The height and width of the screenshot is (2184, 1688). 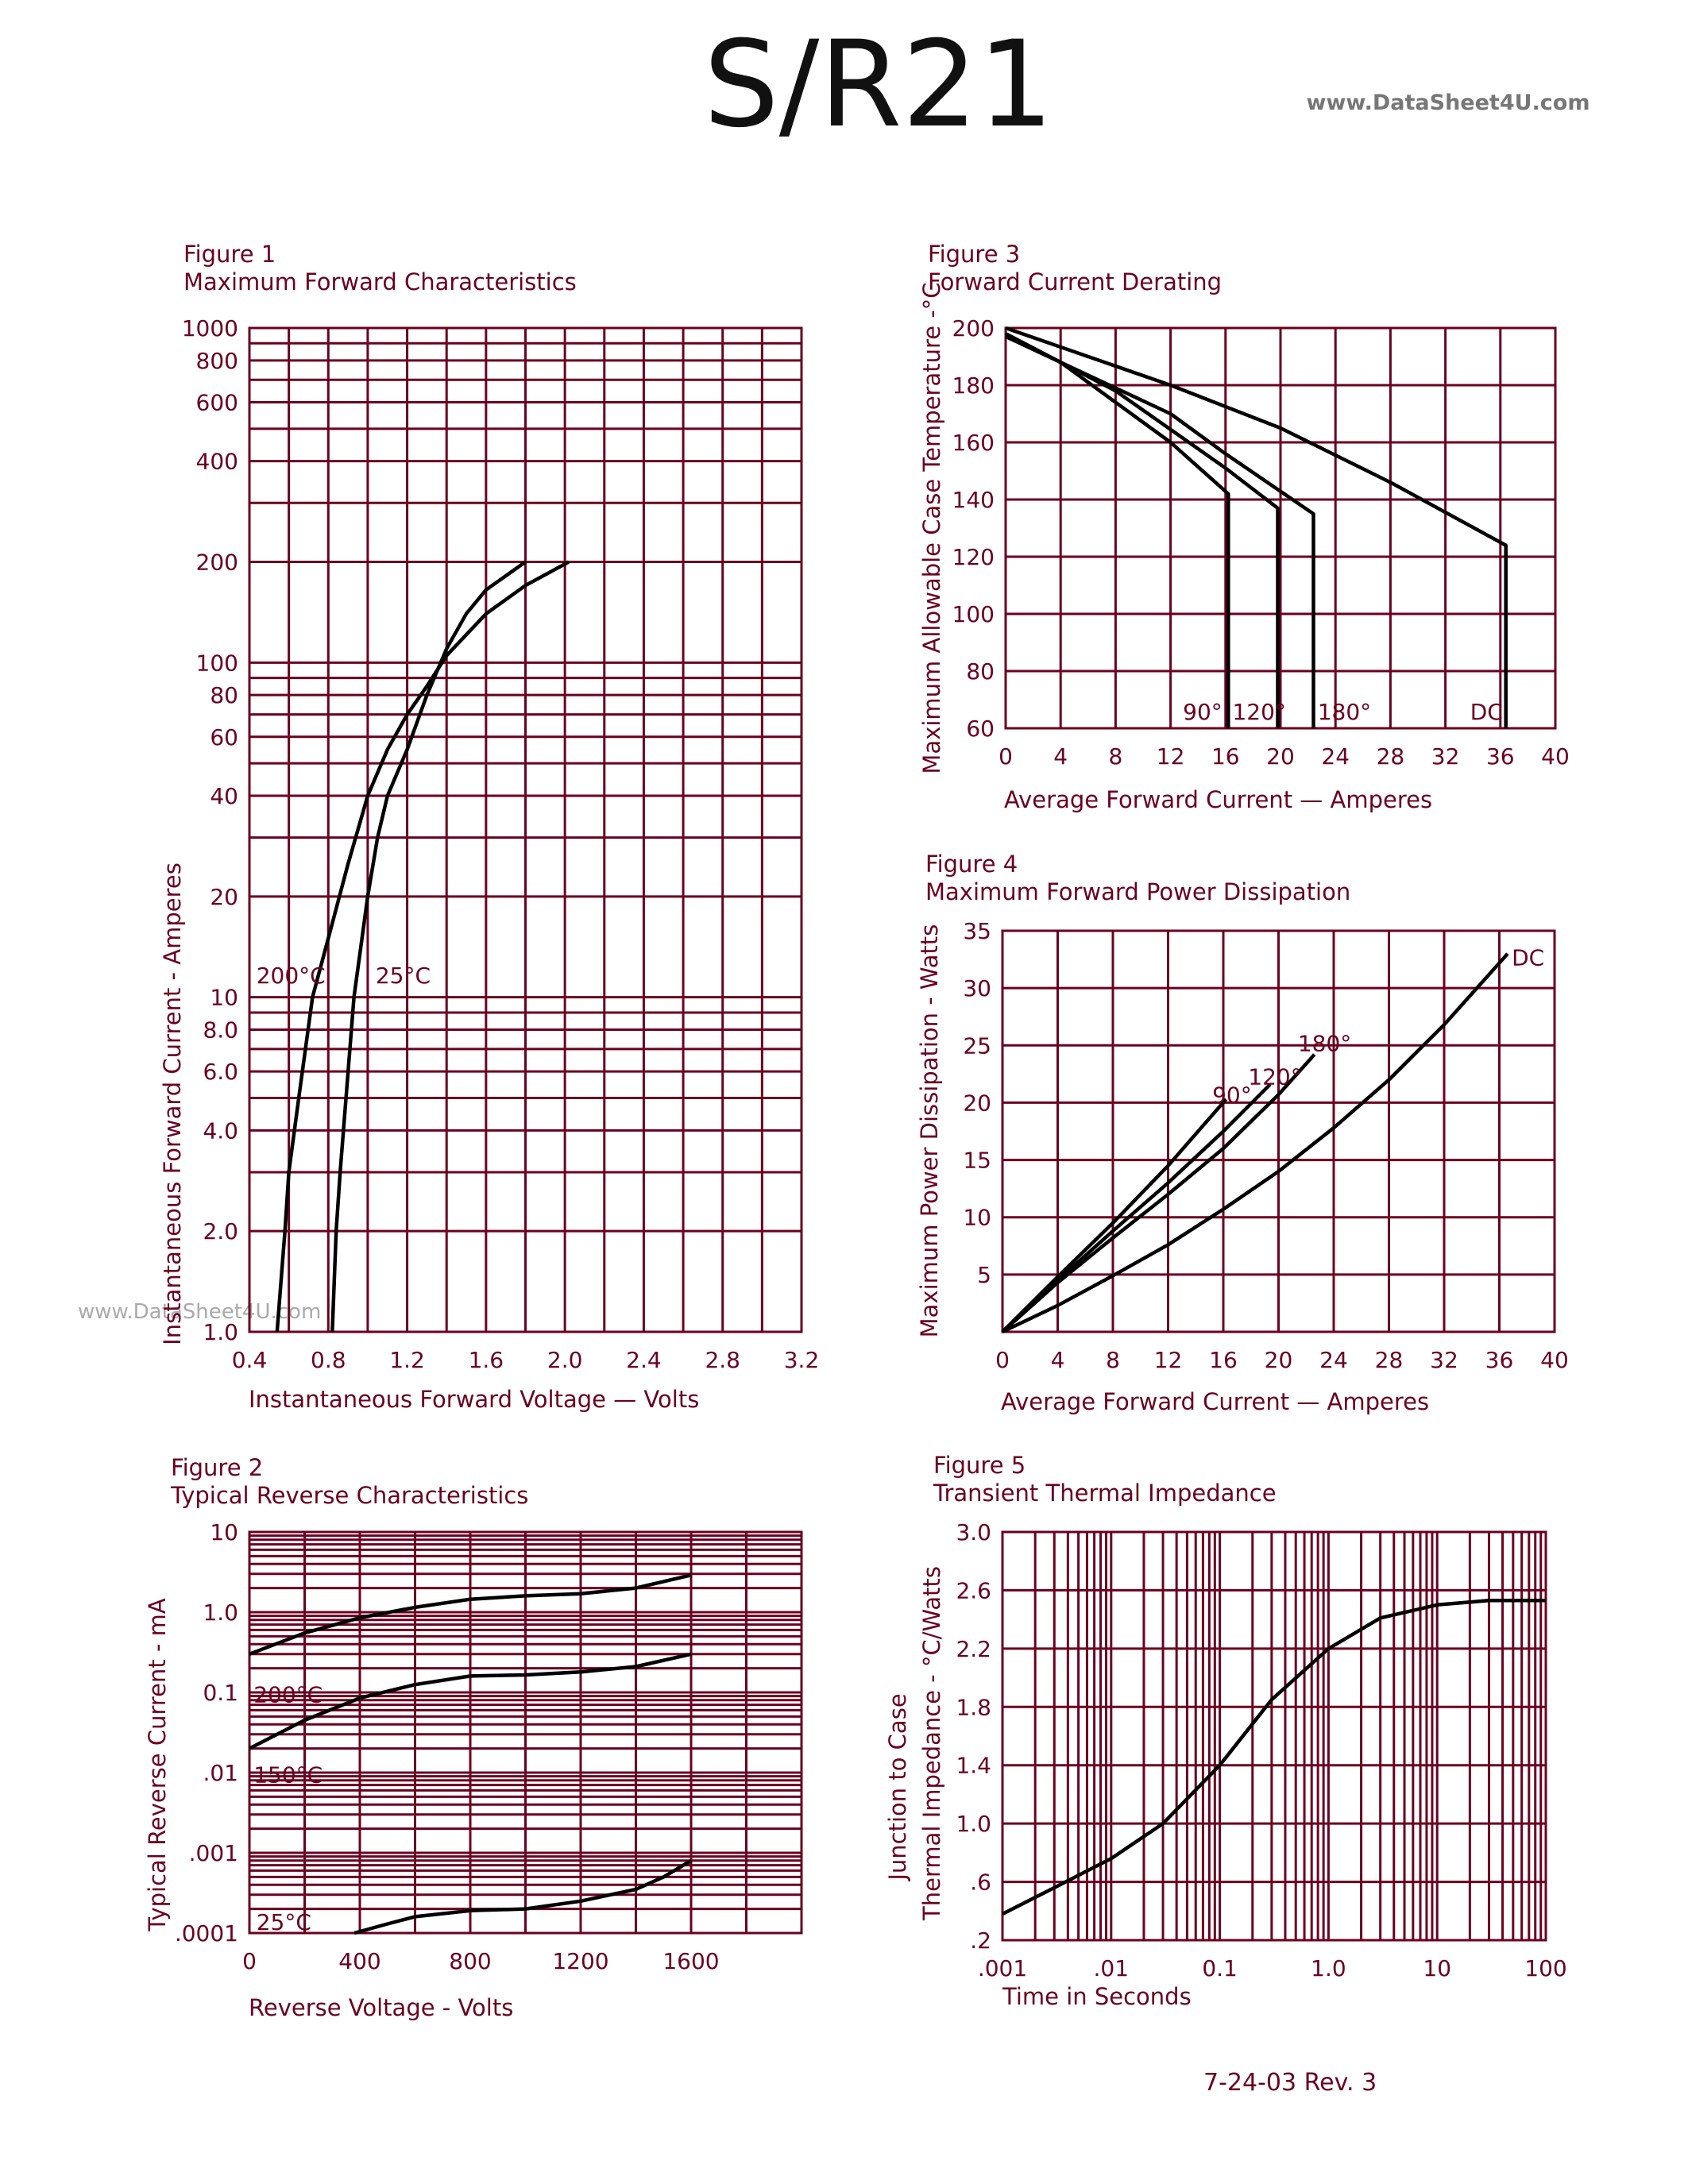 What do you see at coordinates (580, 1961) in the screenshot?
I see `x-tick-label: 1200` at bounding box center [580, 1961].